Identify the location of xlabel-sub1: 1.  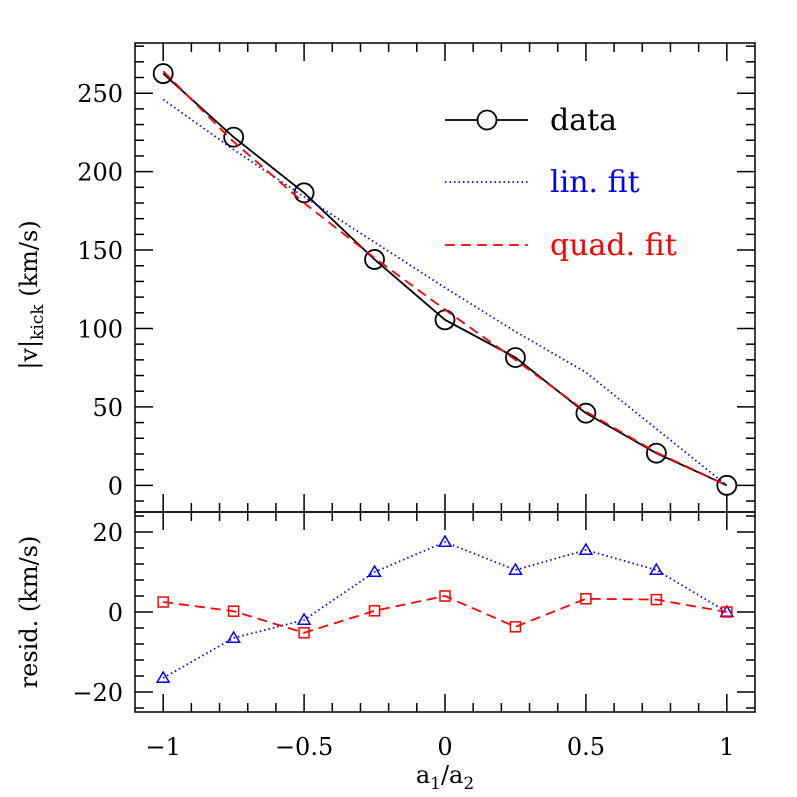
(435, 784).